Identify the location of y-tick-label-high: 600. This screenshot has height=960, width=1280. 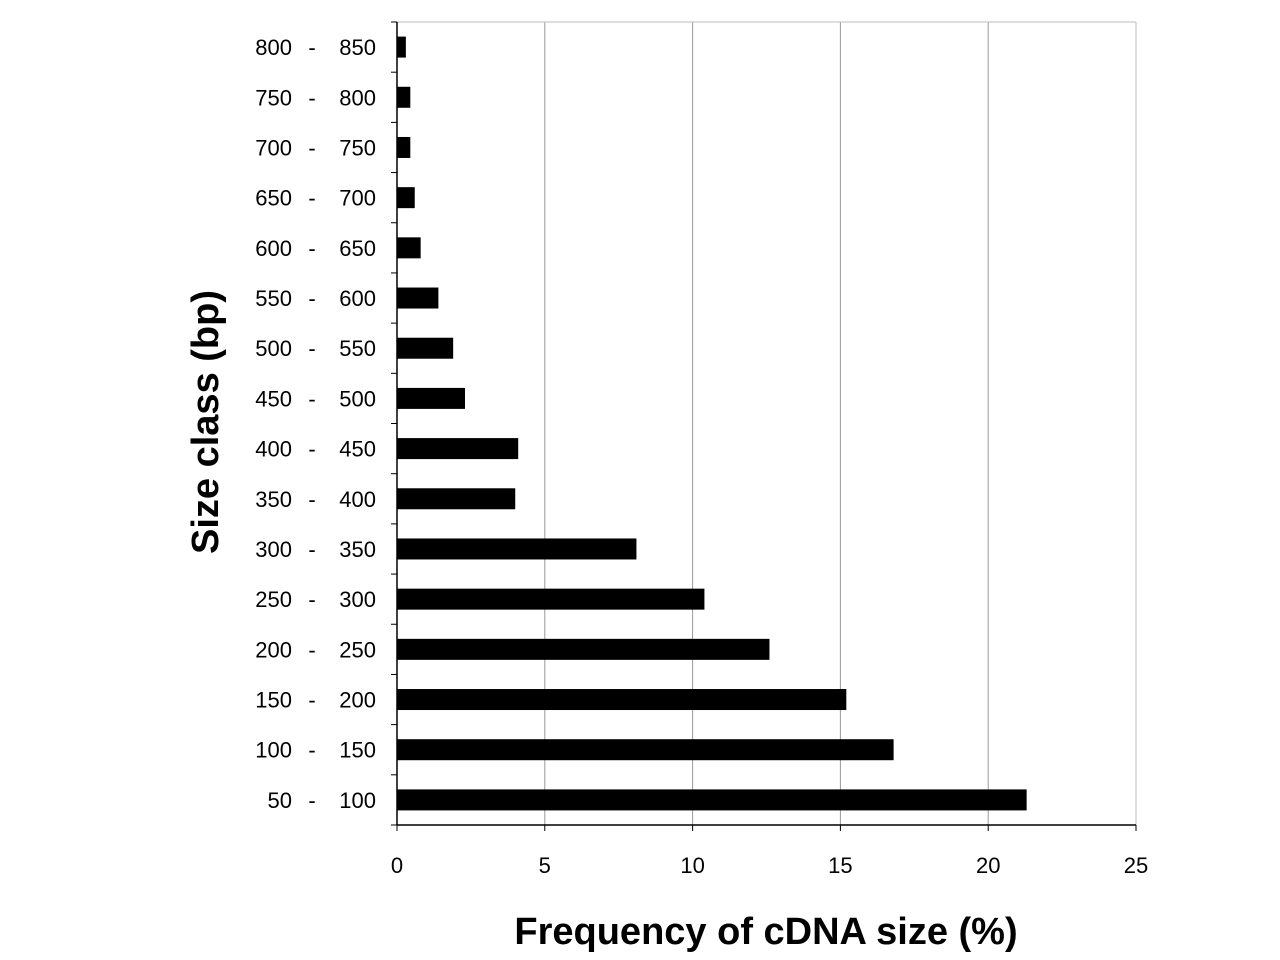
(357, 298).